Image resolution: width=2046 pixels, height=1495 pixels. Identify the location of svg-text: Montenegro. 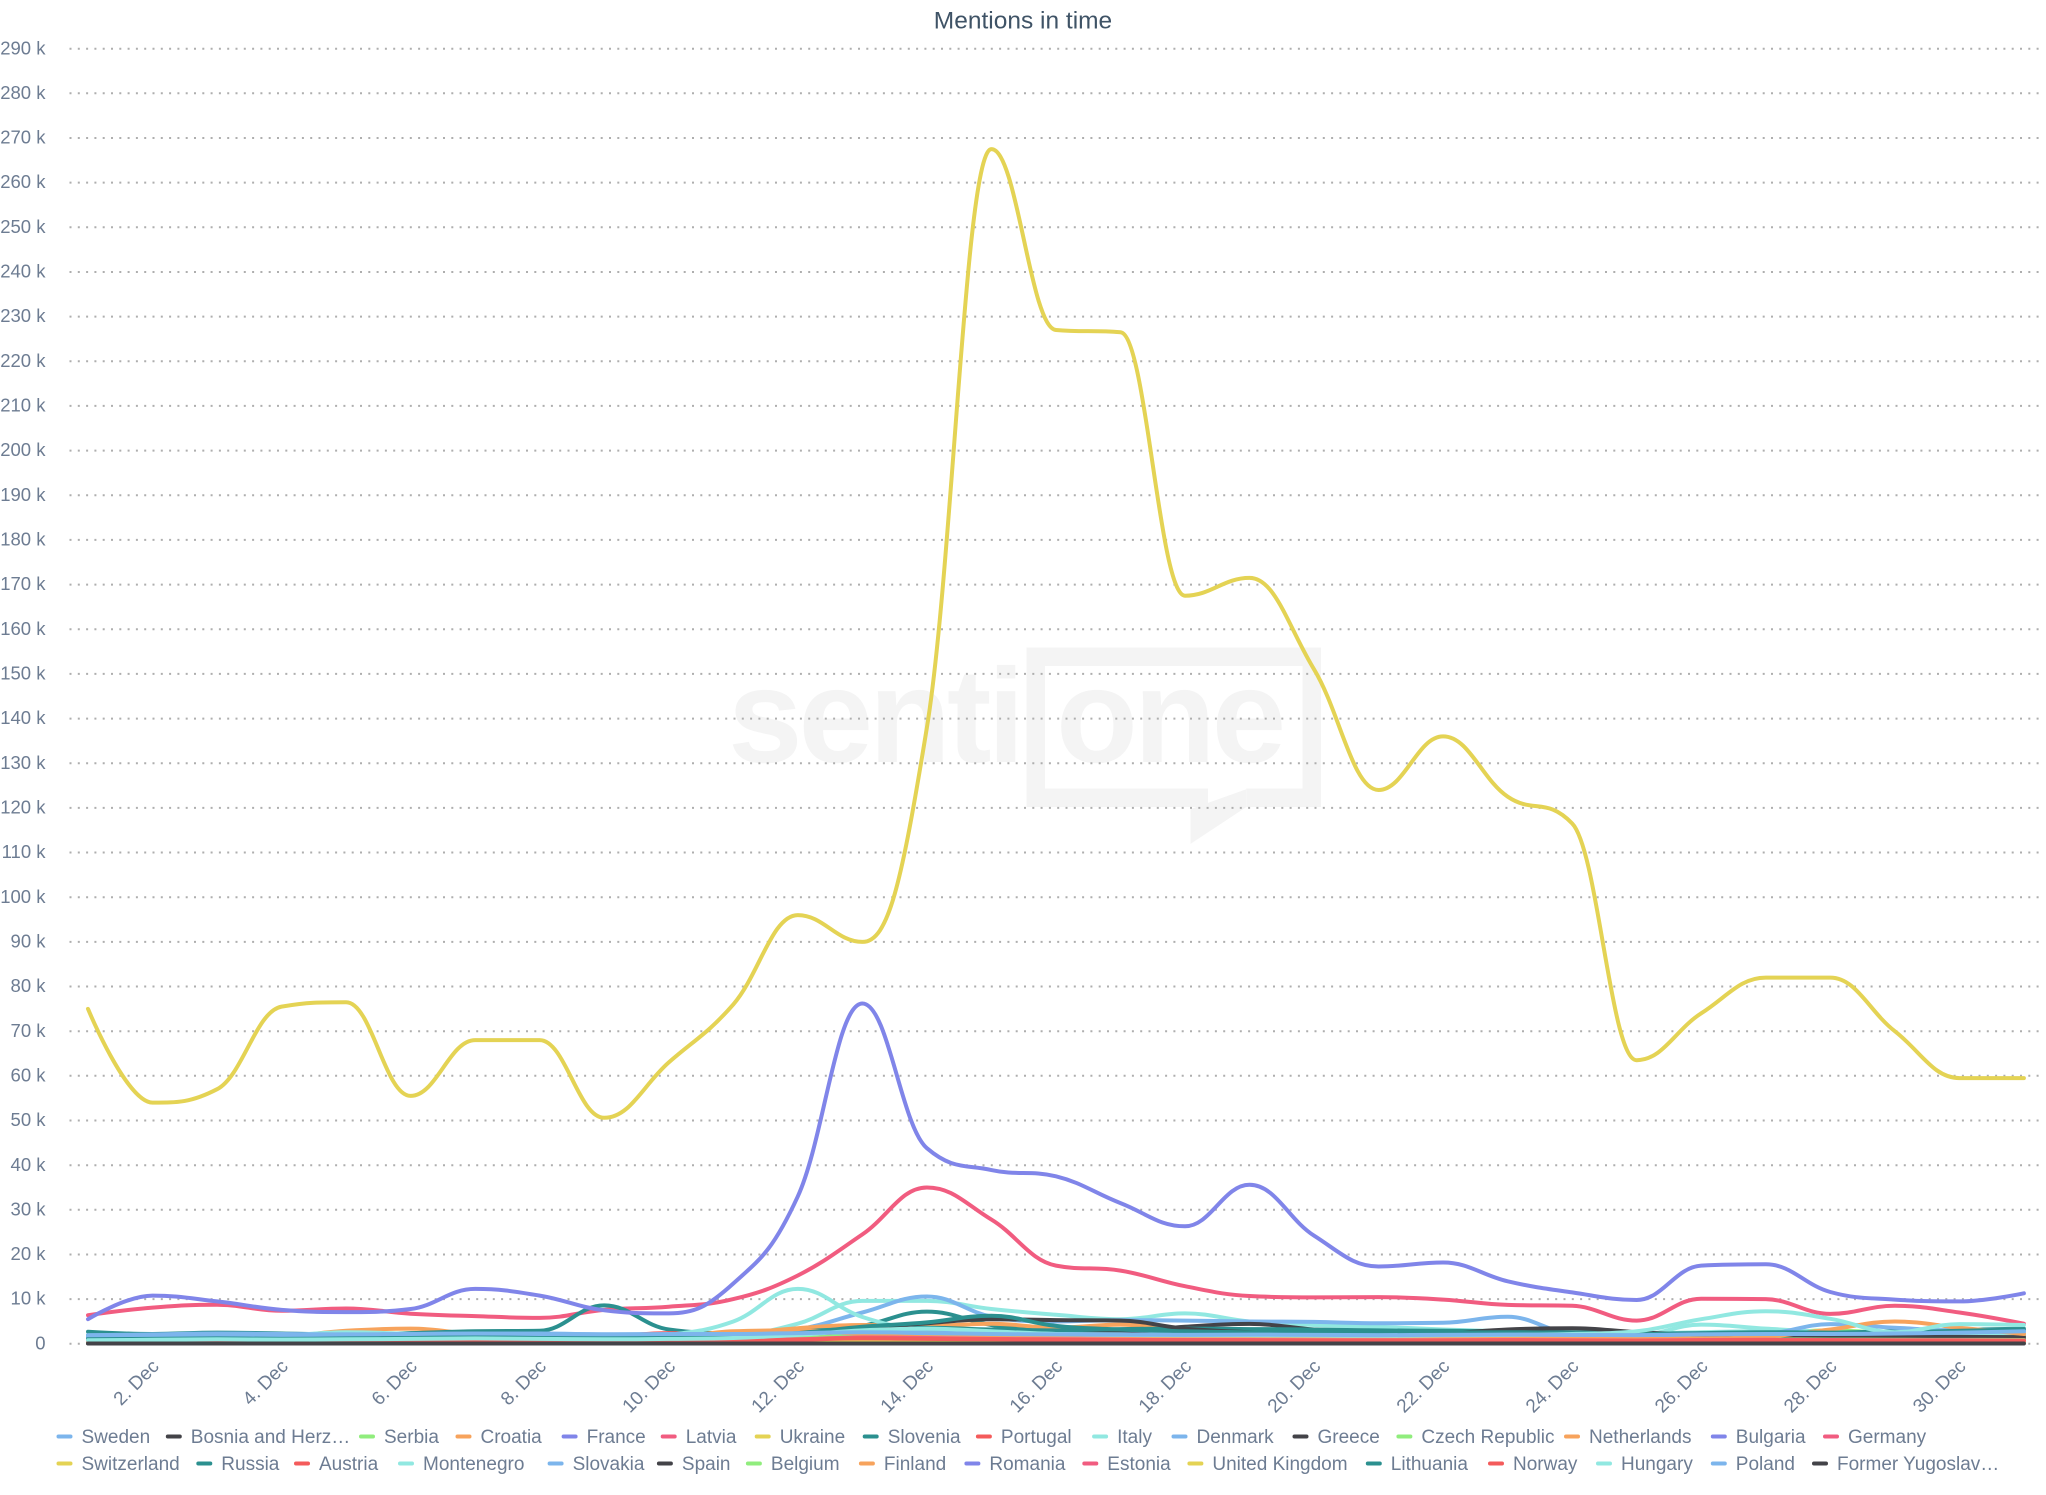
(473, 1464).